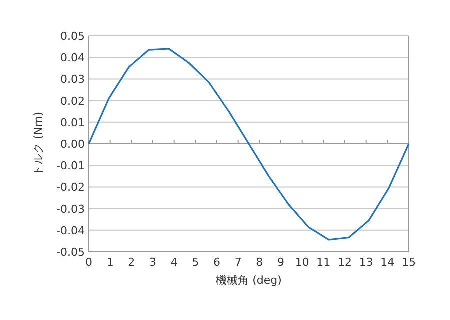  Describe the element at coordinates (249, 280) in the screenshot. I see `x-axis-title: 機械角 (deg)` at that location.